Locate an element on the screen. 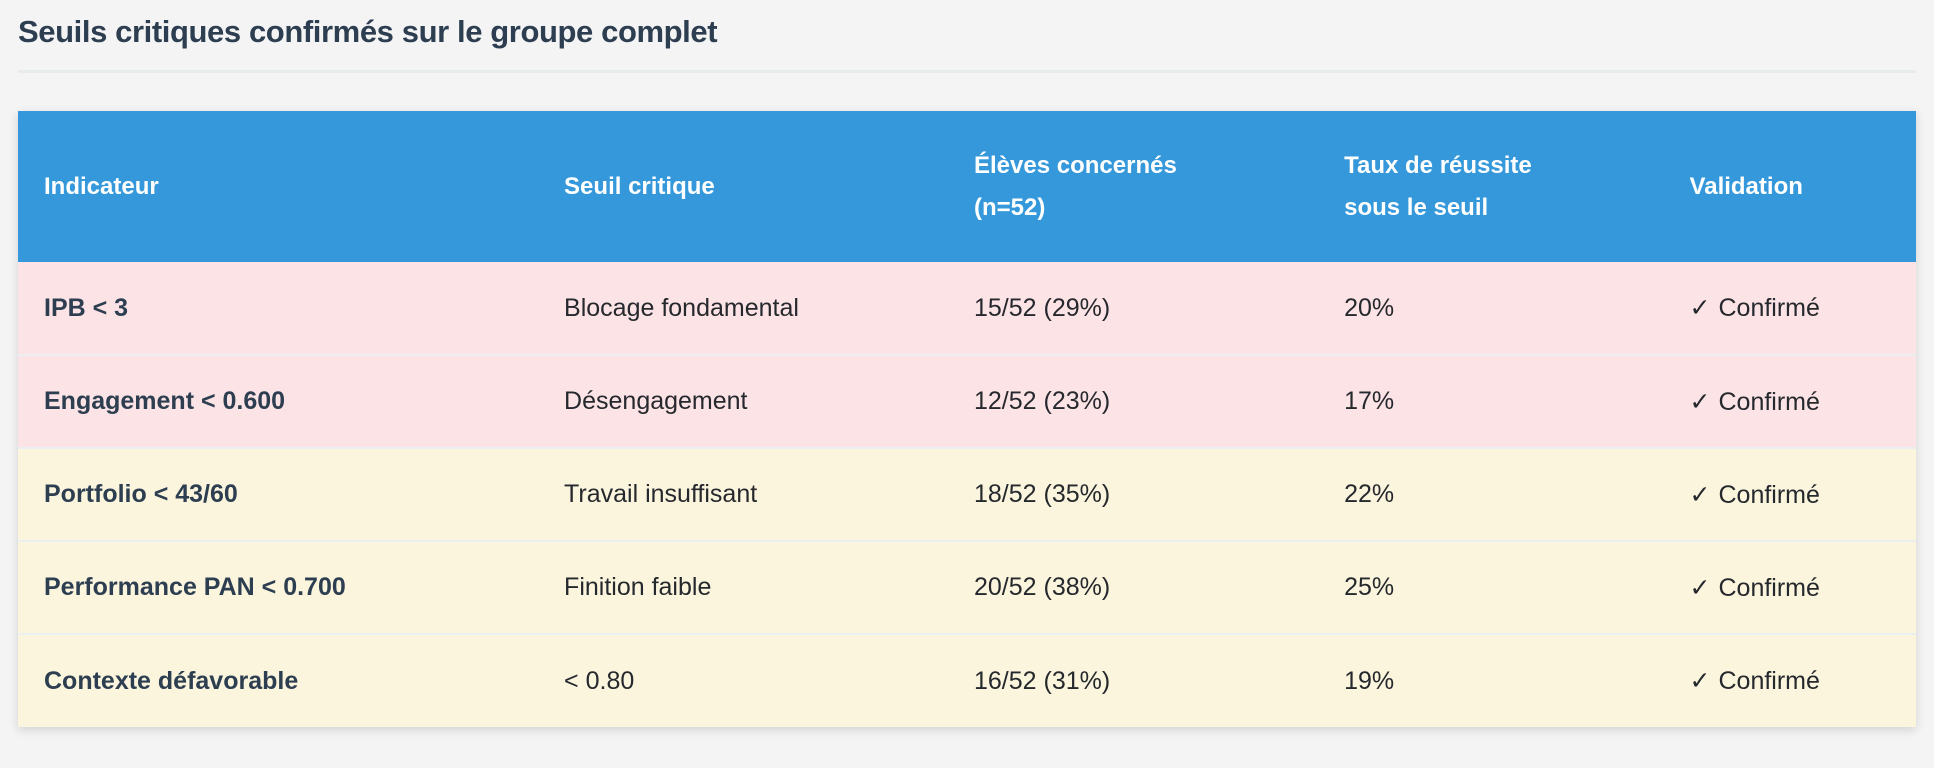 The width and height of the screenshot is (1934, 768). indicator-cell: IPB < 3 is located at coordinates (278, 309).